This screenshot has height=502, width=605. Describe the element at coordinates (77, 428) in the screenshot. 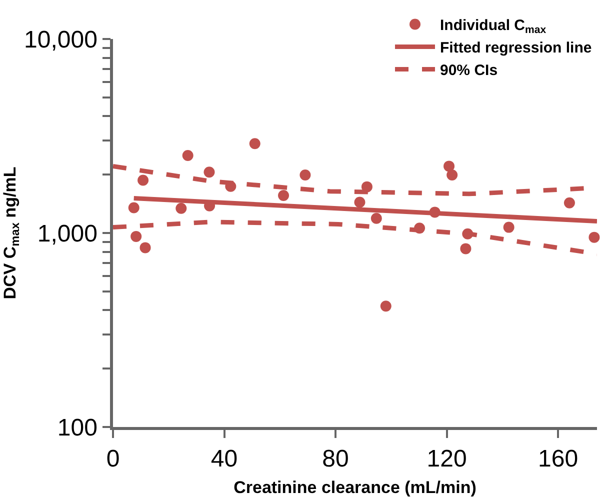

I see `y-tick-label: 100` at that location.